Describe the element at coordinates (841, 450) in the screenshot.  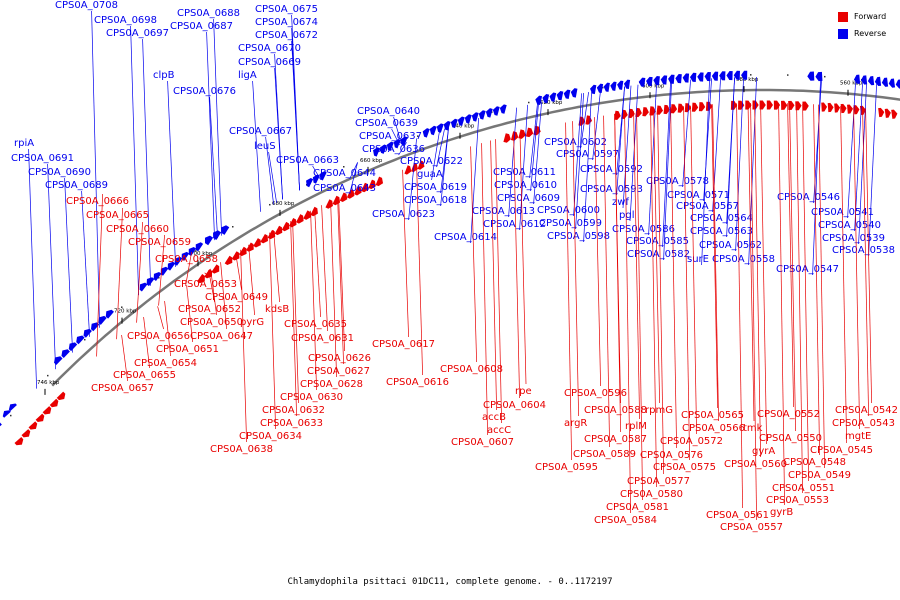
I see `forward-gene-label: CPS0A_0545` at that location.